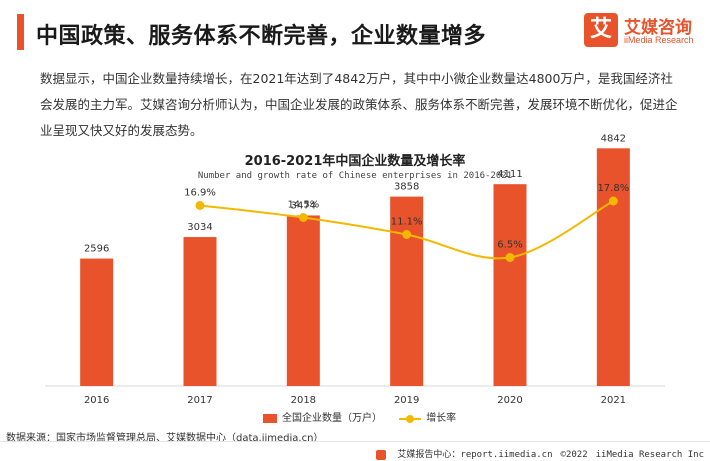 This screenshot has height=461, width=710. What do you see at coordinates (613, 267) in the screenshot?
I see `bar-2021` at bounding box center [613, 267].